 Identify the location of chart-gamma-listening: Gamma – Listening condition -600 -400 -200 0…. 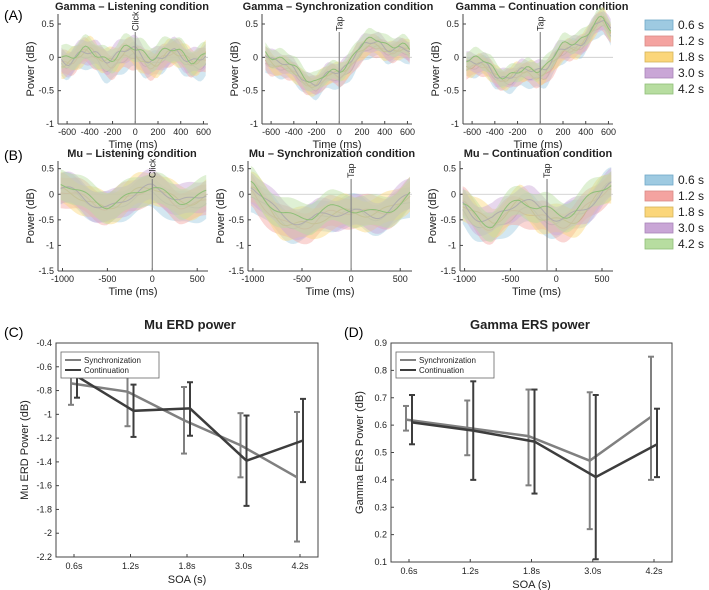
(118, 76).